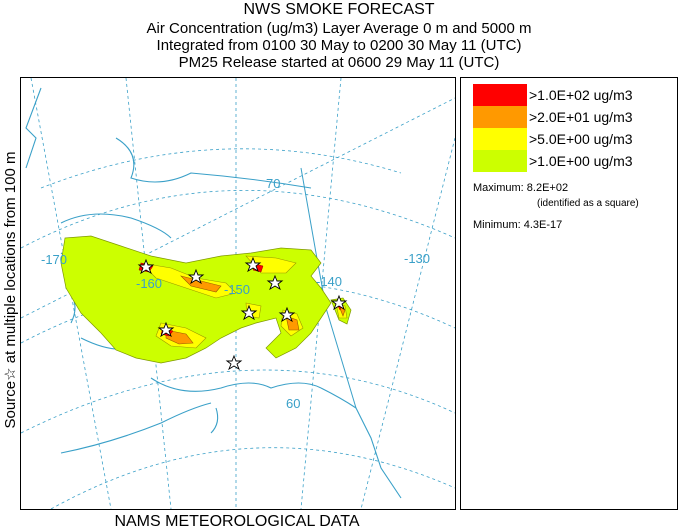 This screenshot has width=678, height=532. I want to click on source-markers, so click(242, 313).